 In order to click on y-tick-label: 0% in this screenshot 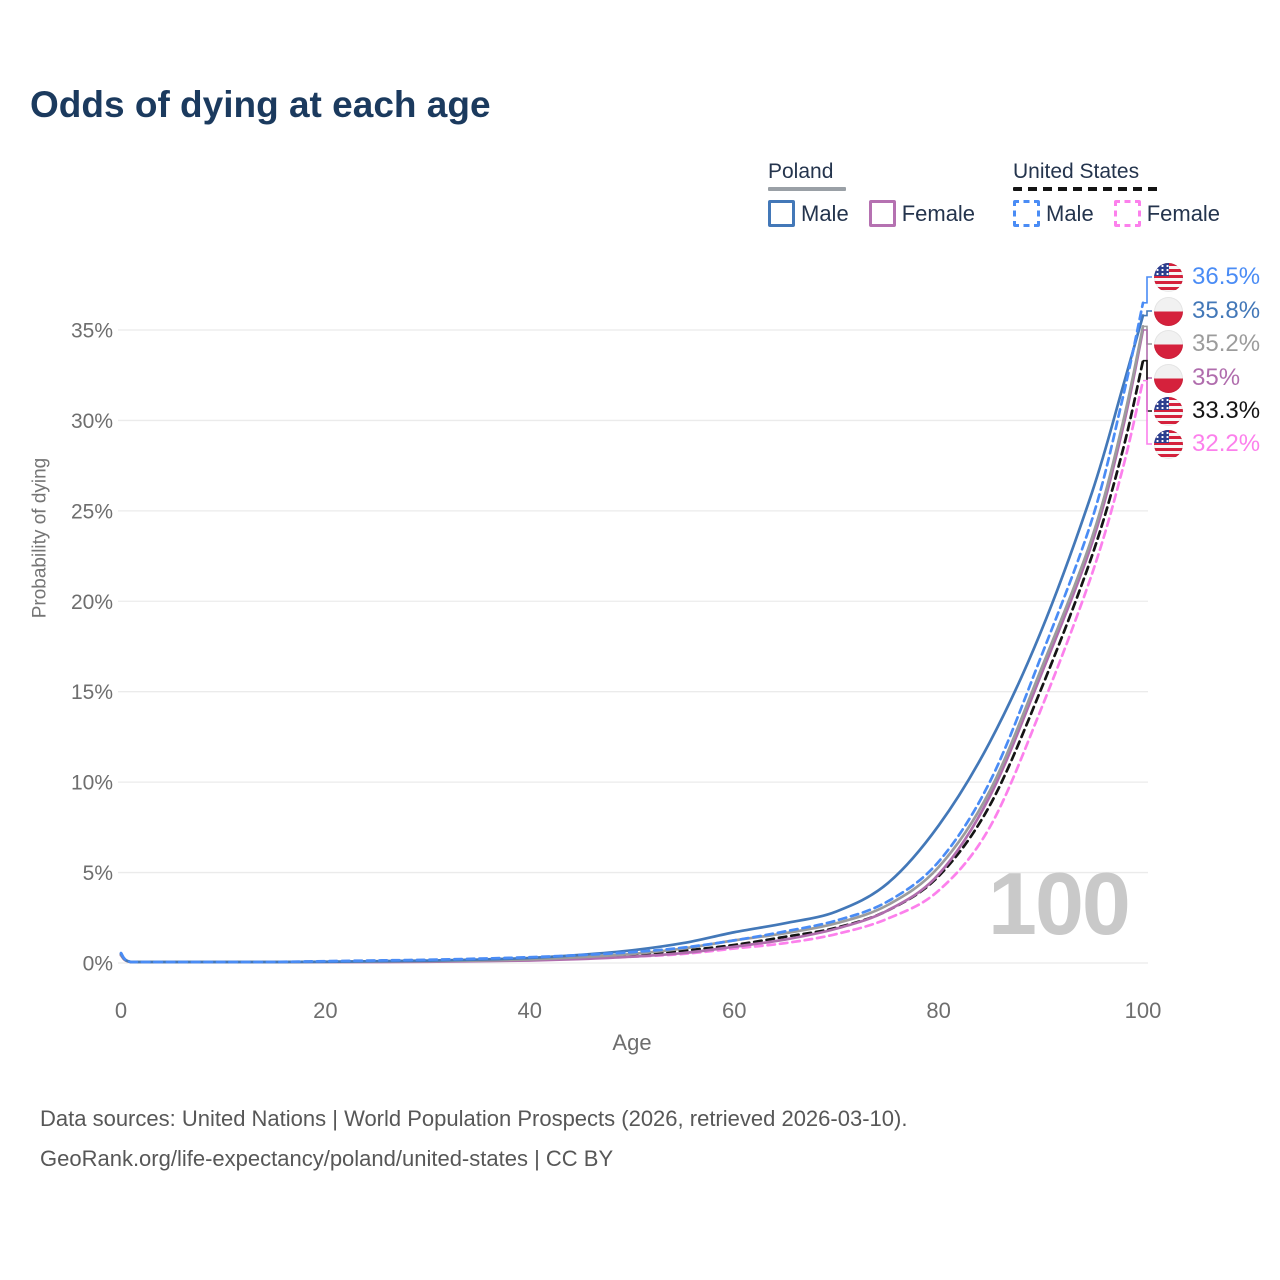, I will do `click(98, 964)`.